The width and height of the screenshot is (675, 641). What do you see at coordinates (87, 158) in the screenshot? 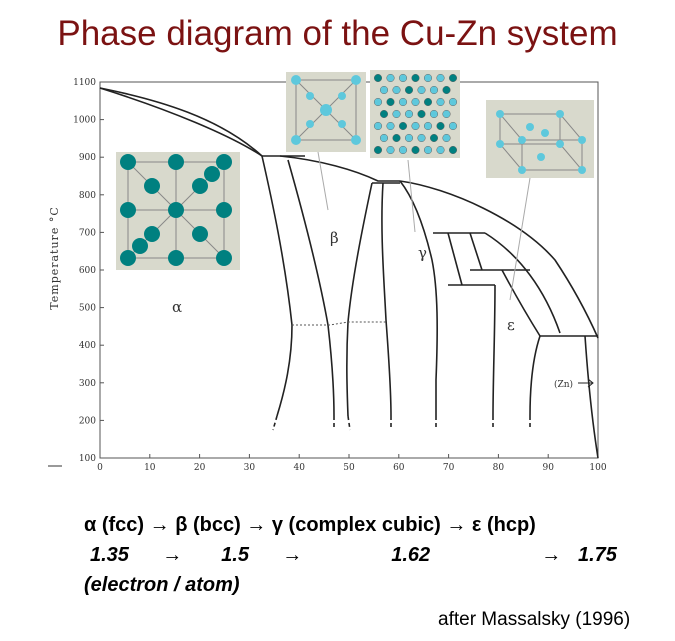
I see `y-tick-label: 900` at bounding box center [87, 158].